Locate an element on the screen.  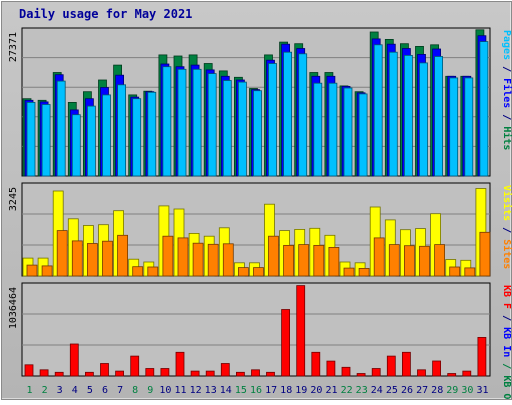
legend-segment-0: KB F is located at coordinates (506, 297).